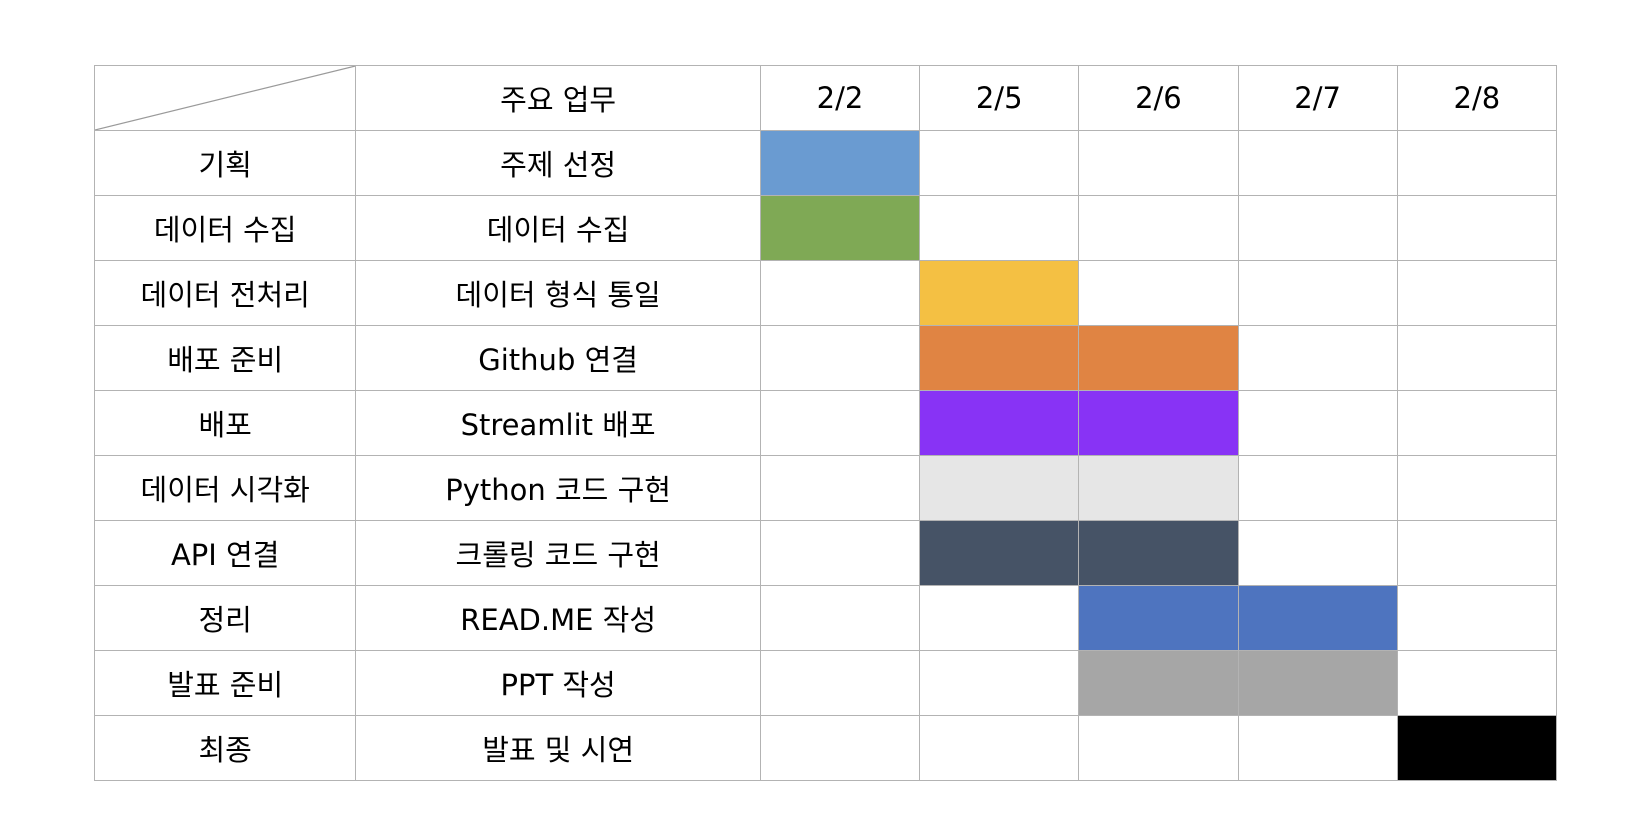 This screenshot has width=1638, height=834. I want to click on schedule-row: API 연결 크롤링 코드 구현, so click(825, 553).